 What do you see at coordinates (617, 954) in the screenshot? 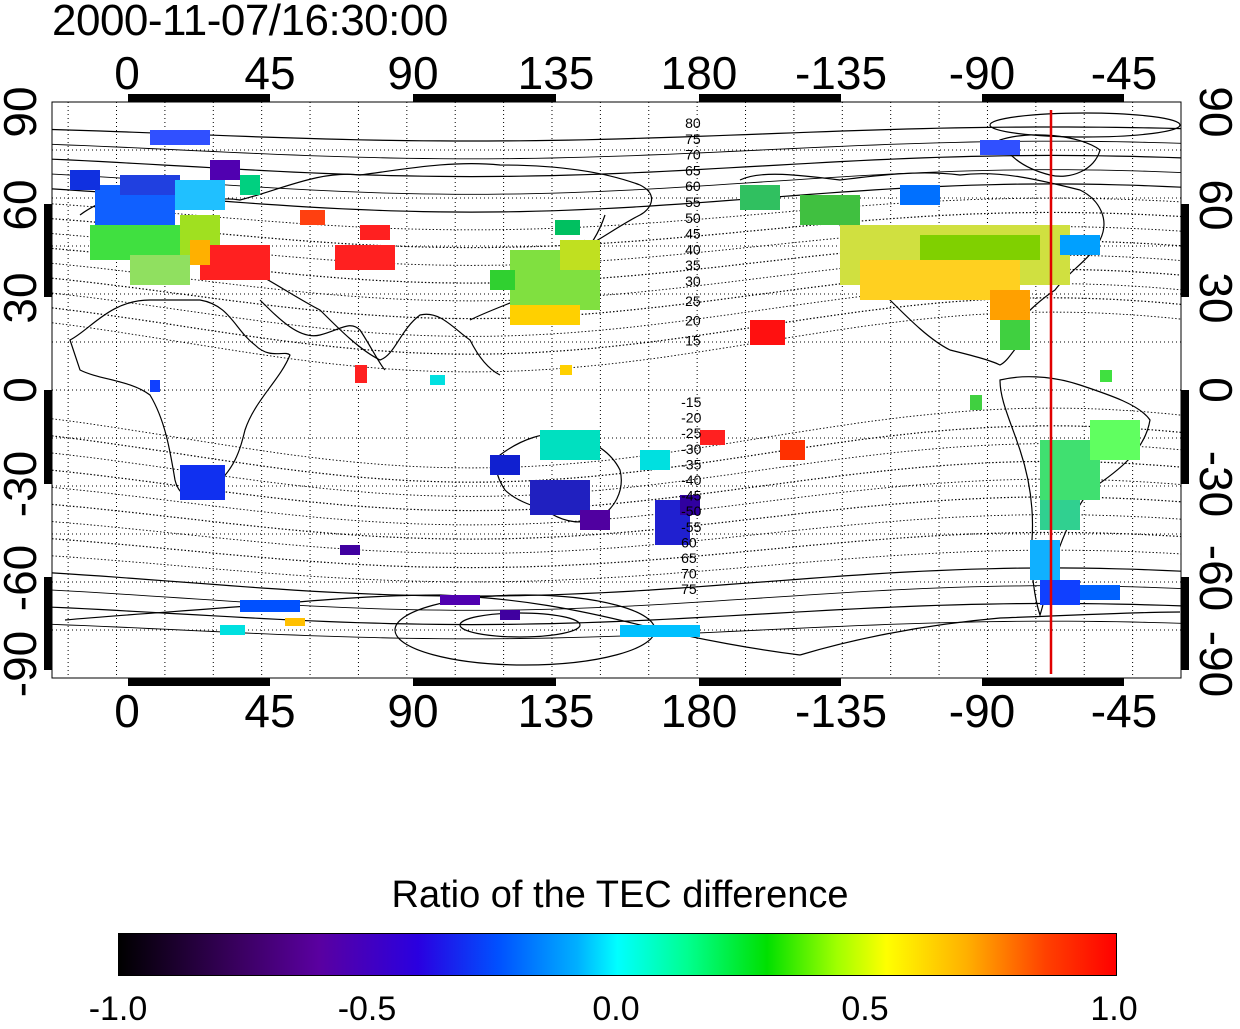
I see `colorbar` at bounding box center [617, 954].